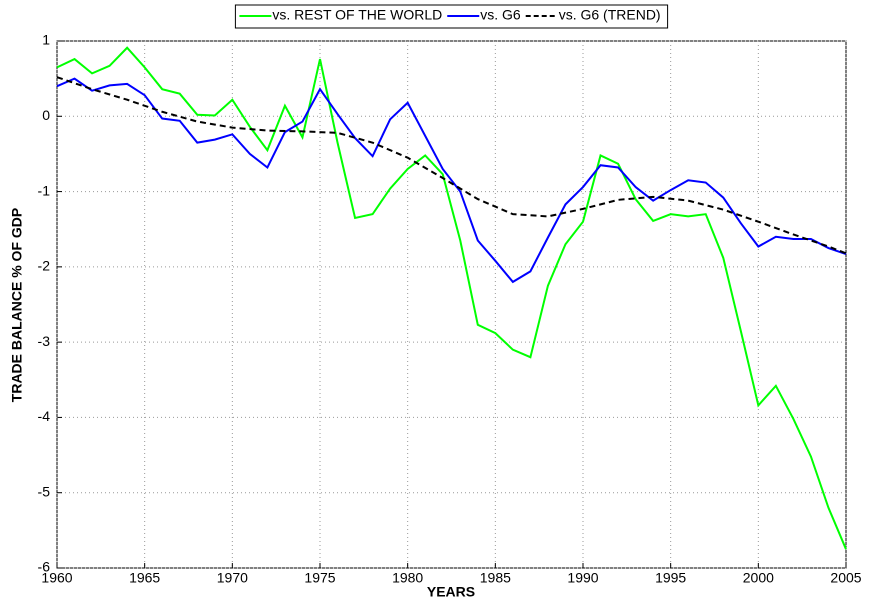  Describe the element at coordinates (610, 15) in the screenshot. I see `legend-label: vs. G6 (TREND)` at that location.